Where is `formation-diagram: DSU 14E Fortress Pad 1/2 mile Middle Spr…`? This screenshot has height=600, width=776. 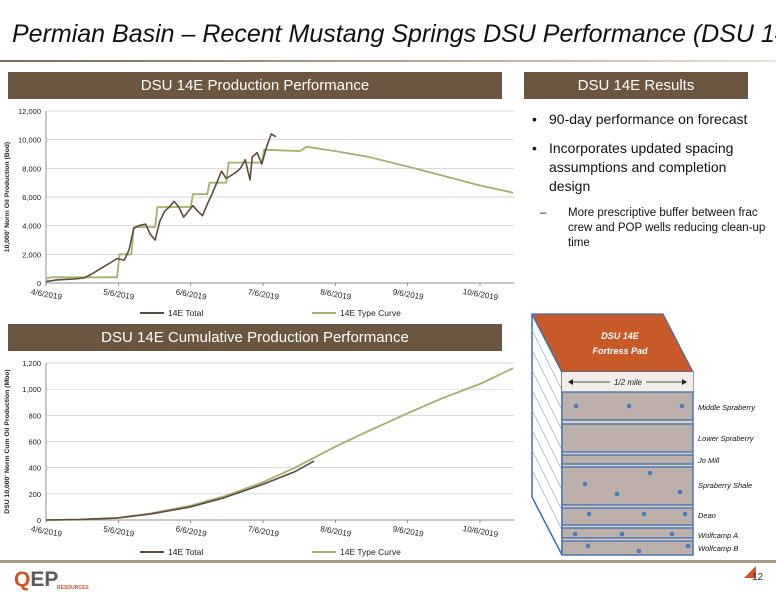 formation-diagram: DSU 14E Fortress Pad 1/2 mile Middle Spr… is located at coordinates (643, 434).